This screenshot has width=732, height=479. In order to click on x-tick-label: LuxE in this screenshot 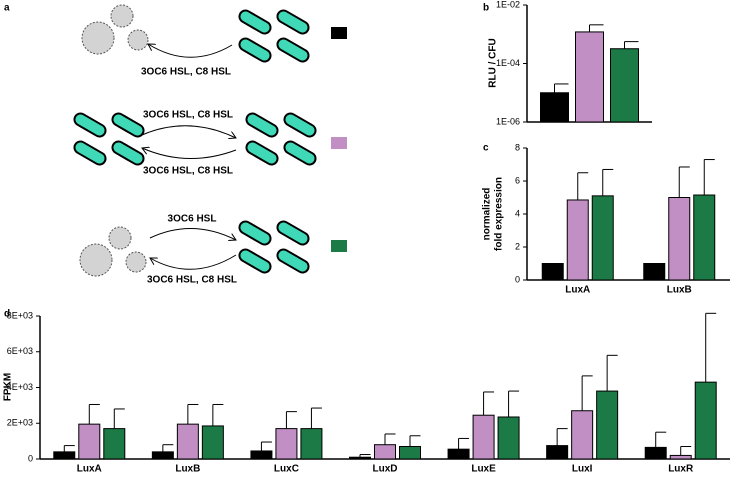, I will do `click(483, 469)`.